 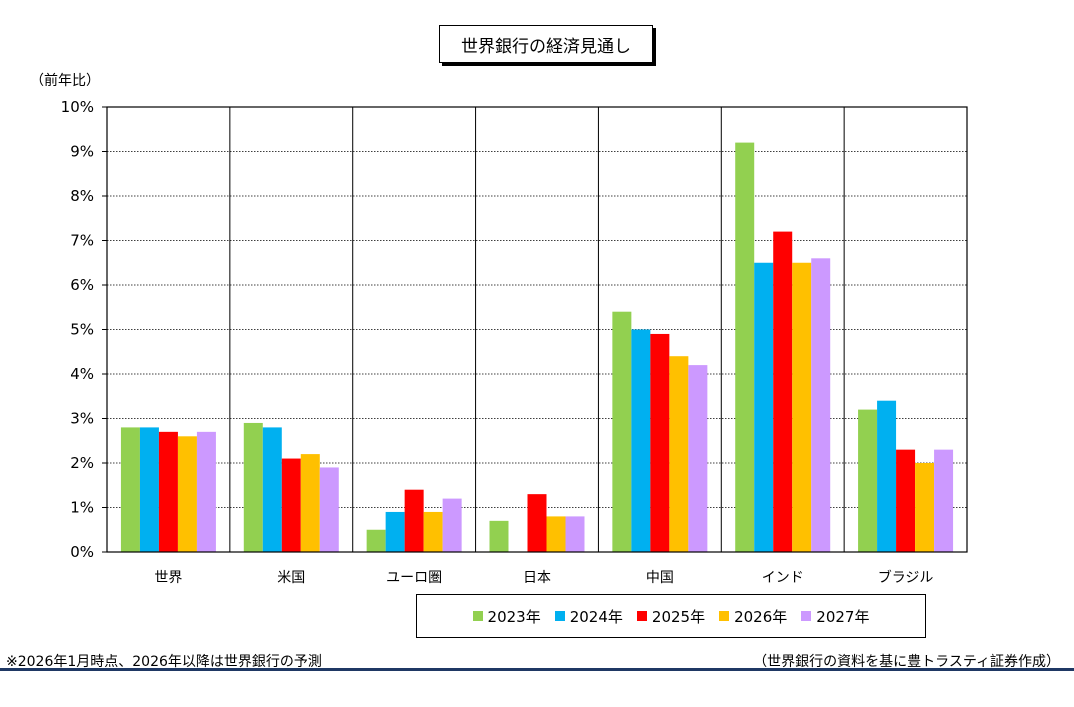 I want to click on y-tick-label: 2%, so click(x=82, y=463).